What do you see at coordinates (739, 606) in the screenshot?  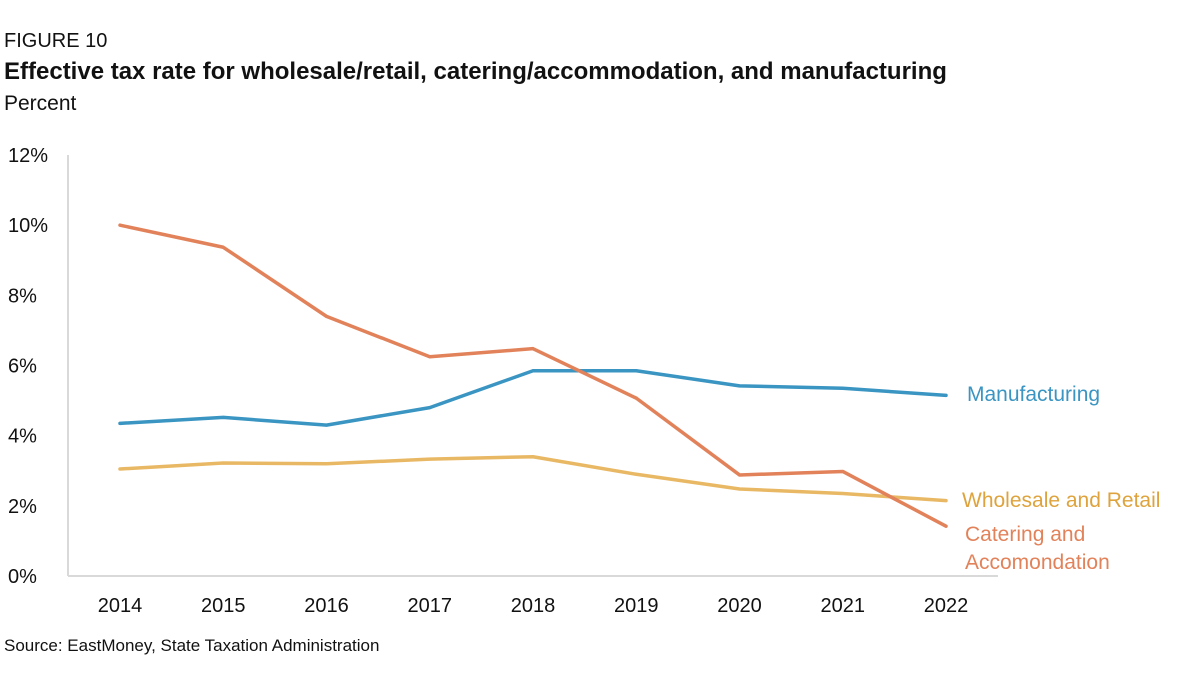 I see `x-tick-label: 2020` at bounding box center [739, 606].